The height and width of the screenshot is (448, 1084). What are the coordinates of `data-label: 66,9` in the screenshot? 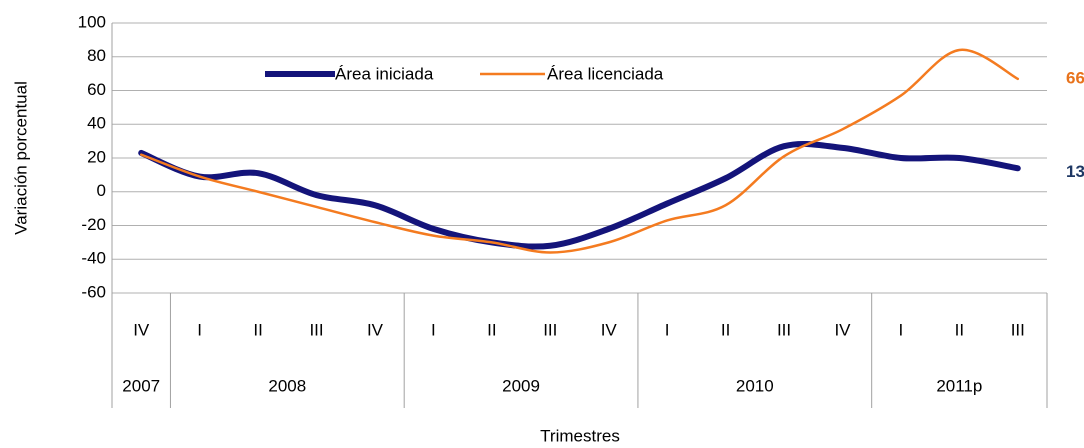 It's located at (1075, 77).